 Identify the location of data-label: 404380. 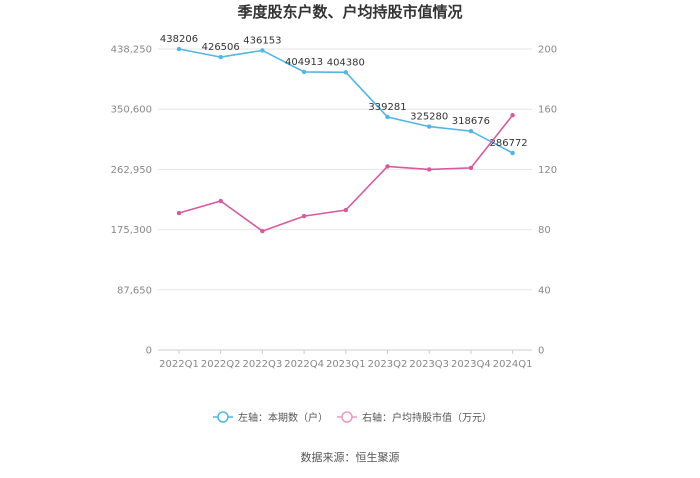
(346, 62).